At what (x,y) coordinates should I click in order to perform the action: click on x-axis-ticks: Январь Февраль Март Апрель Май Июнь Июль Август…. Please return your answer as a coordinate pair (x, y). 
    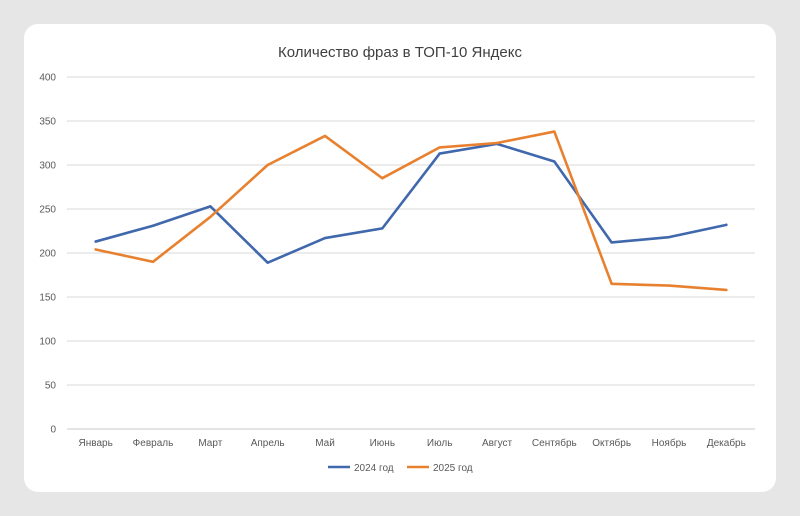
    Looking at the image, I should click on (412, 443).